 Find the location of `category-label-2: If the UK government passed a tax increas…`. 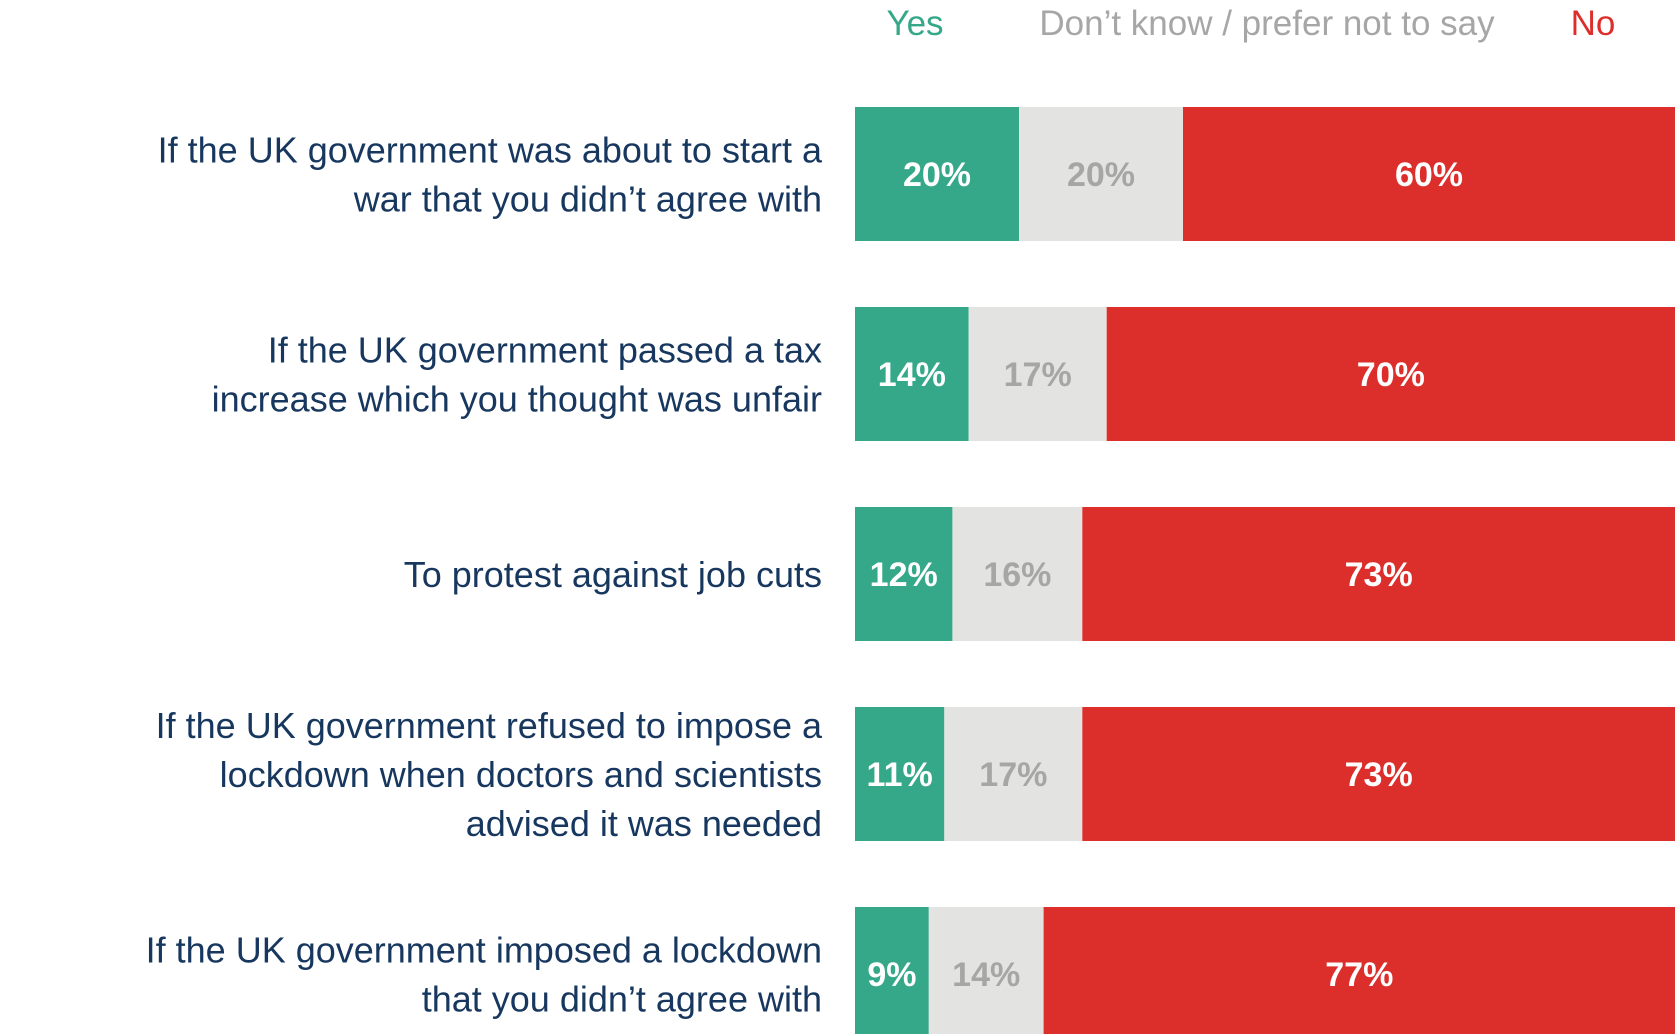

category-label-2: If the UK government passed a tax increas… is located at coordinates (517, 375).